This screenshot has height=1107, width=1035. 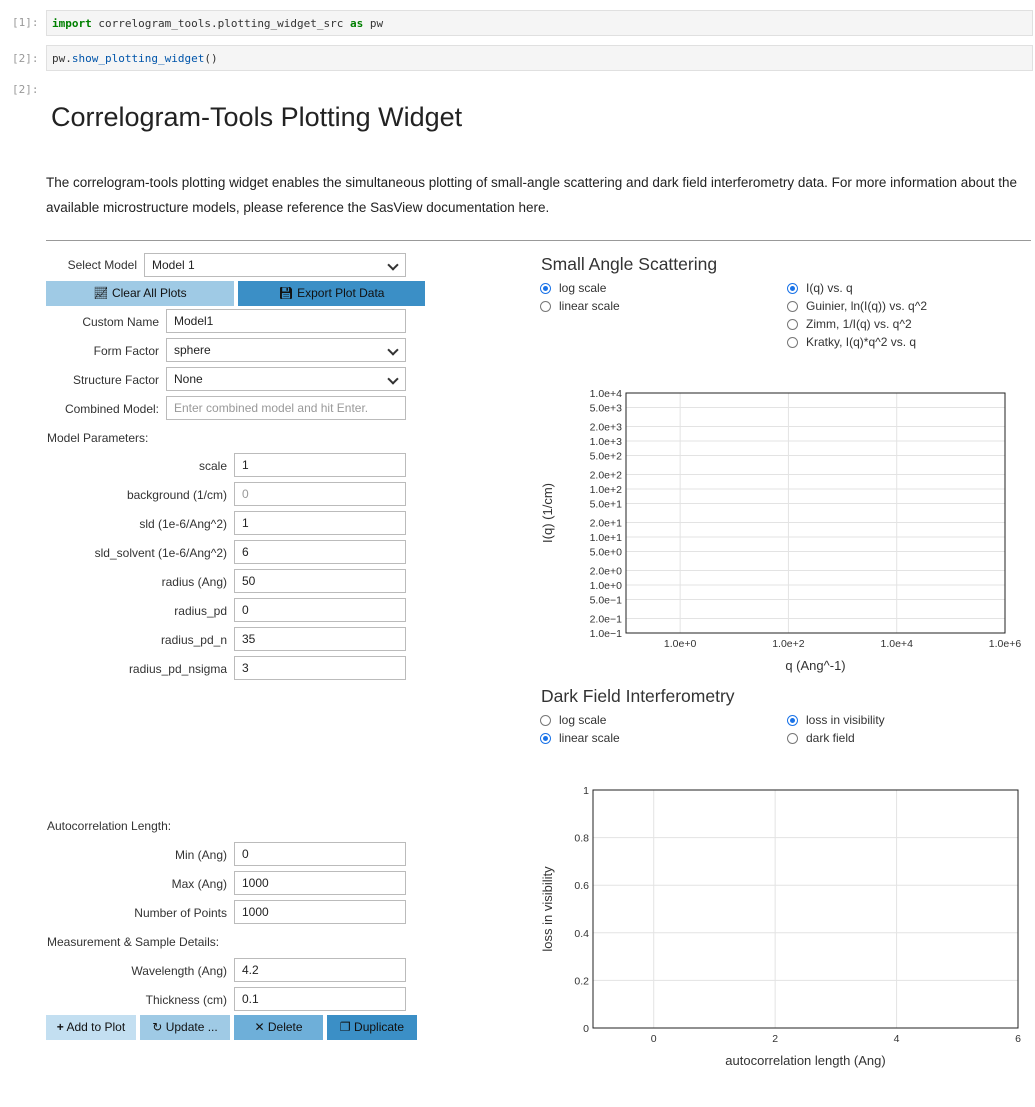 What do you see at coordinates (120, 322) in the screenshot?
I see `custom-name-label: Custom Name` at bounding box center [120, 322].